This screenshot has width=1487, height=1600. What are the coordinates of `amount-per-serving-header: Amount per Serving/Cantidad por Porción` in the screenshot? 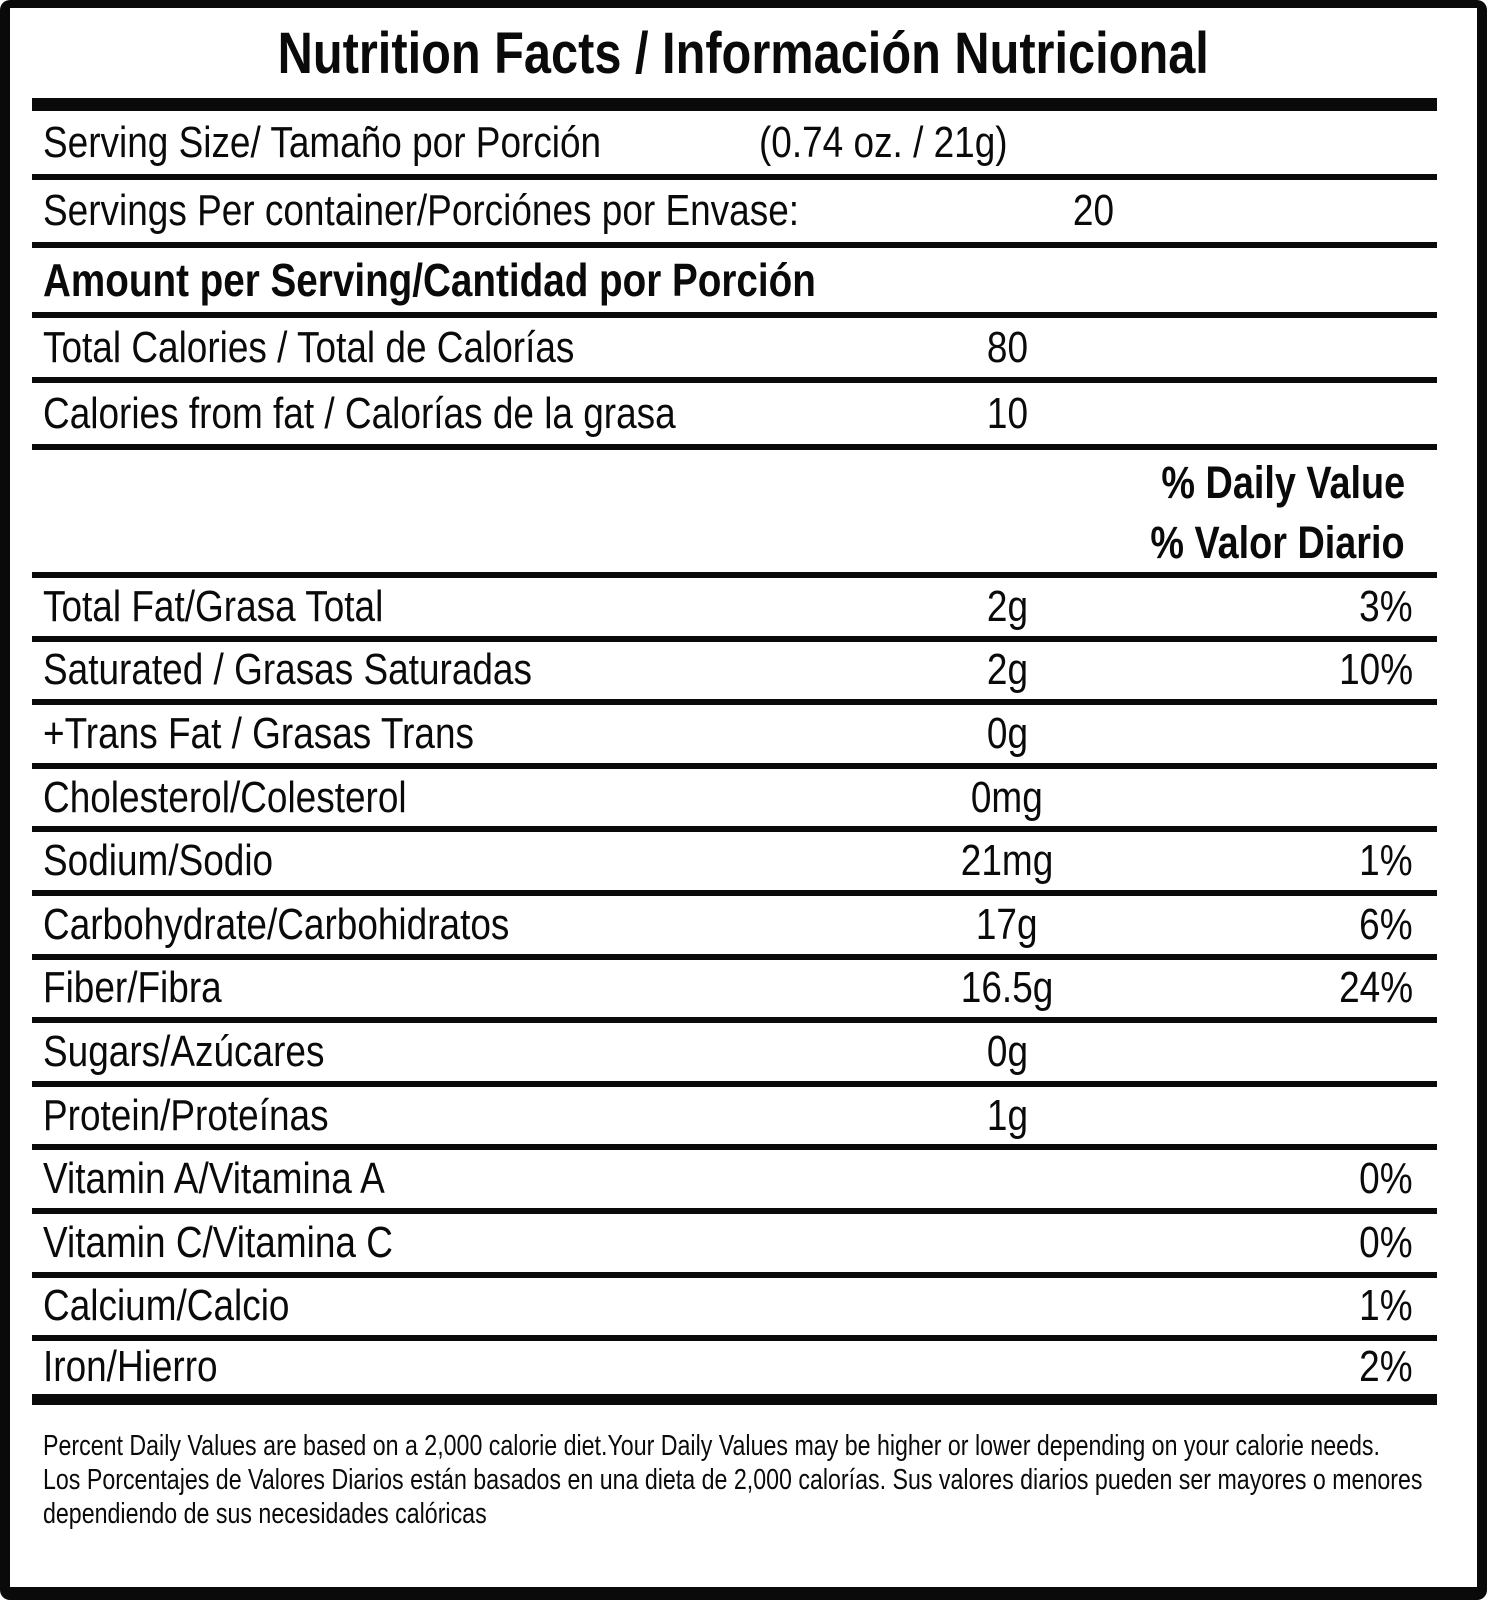 It's located at (734, 283).